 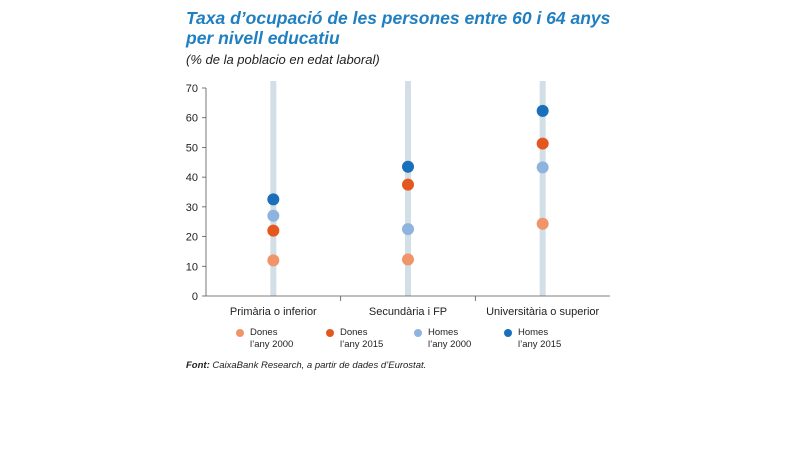 I want to click on legend-label: Dones l’any 2000, so click(x=271, y=339).